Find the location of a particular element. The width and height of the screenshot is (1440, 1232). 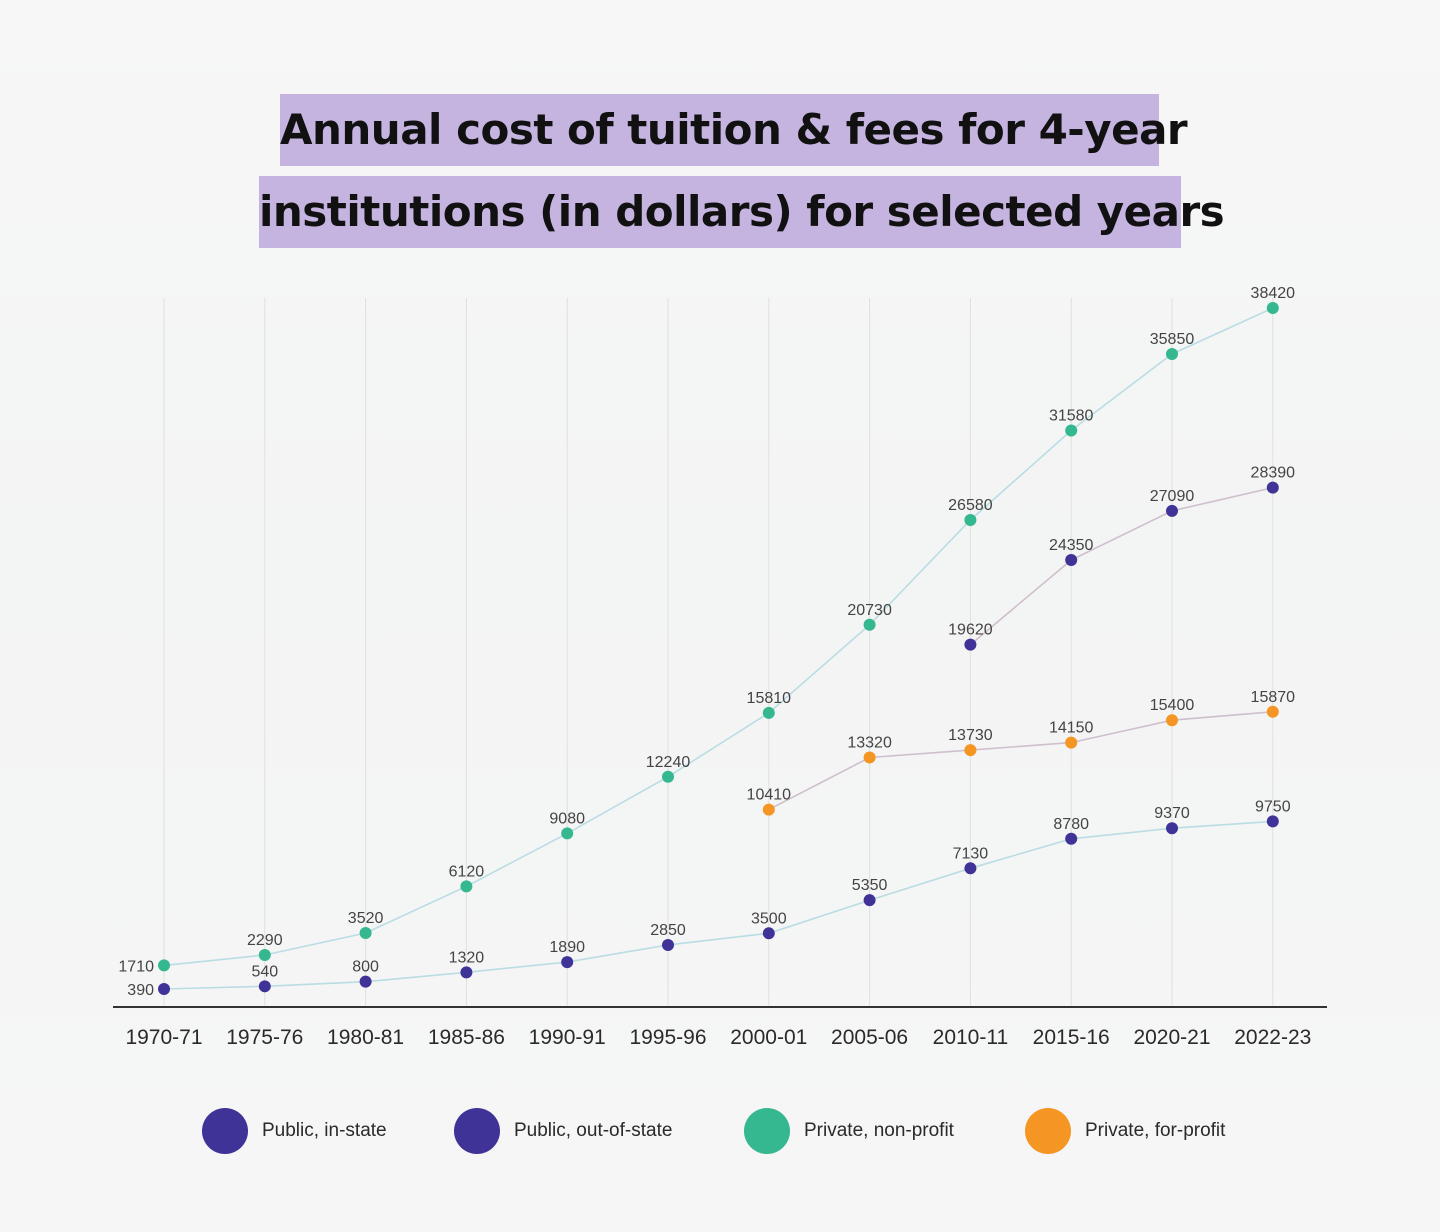

x-tick-label: 1990-91 is located at coordinates (567, 1037).